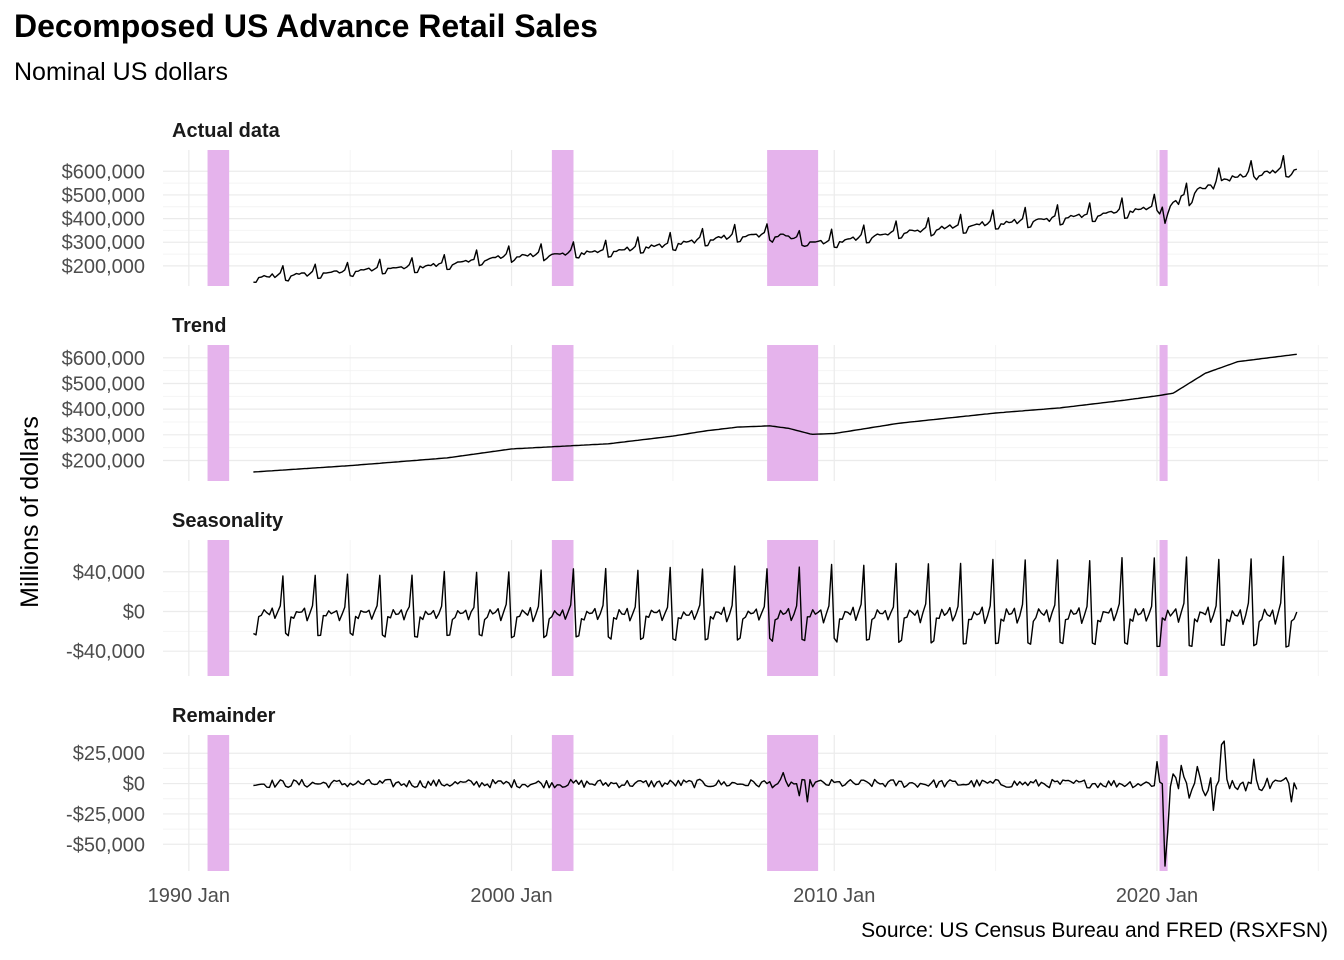 The image size is (1344, 960). What do you see at coordinates (109, 754) in the screenshot?
I see `y-tick-label: $25,000` at bounding box center [109, 754].